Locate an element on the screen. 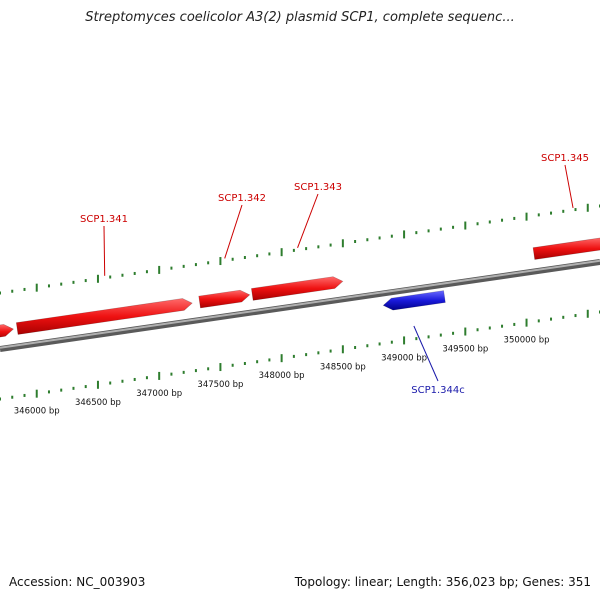 The height and width of the screenshot is (600, 600). tick-label: 348000 bp is located at coordinates (282, 376).